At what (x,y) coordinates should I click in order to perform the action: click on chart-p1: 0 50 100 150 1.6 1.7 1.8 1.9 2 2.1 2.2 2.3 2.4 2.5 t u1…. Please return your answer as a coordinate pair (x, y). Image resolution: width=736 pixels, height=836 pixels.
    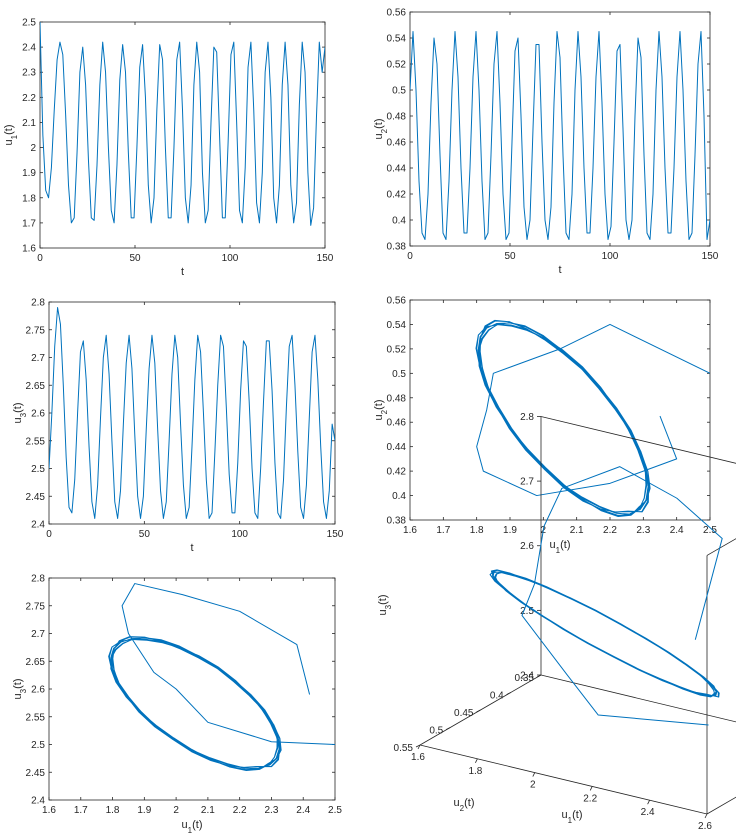
    Looking at the image, I should click on (168, 148).